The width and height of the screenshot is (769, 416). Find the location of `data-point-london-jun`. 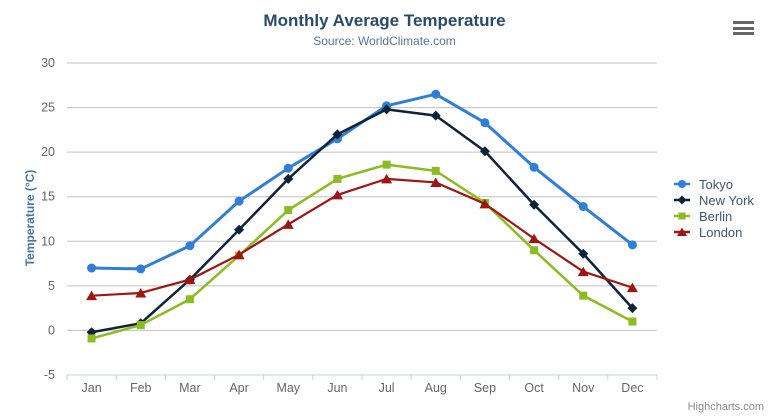

data-point-london-jun is located at coordinates (337, 194).